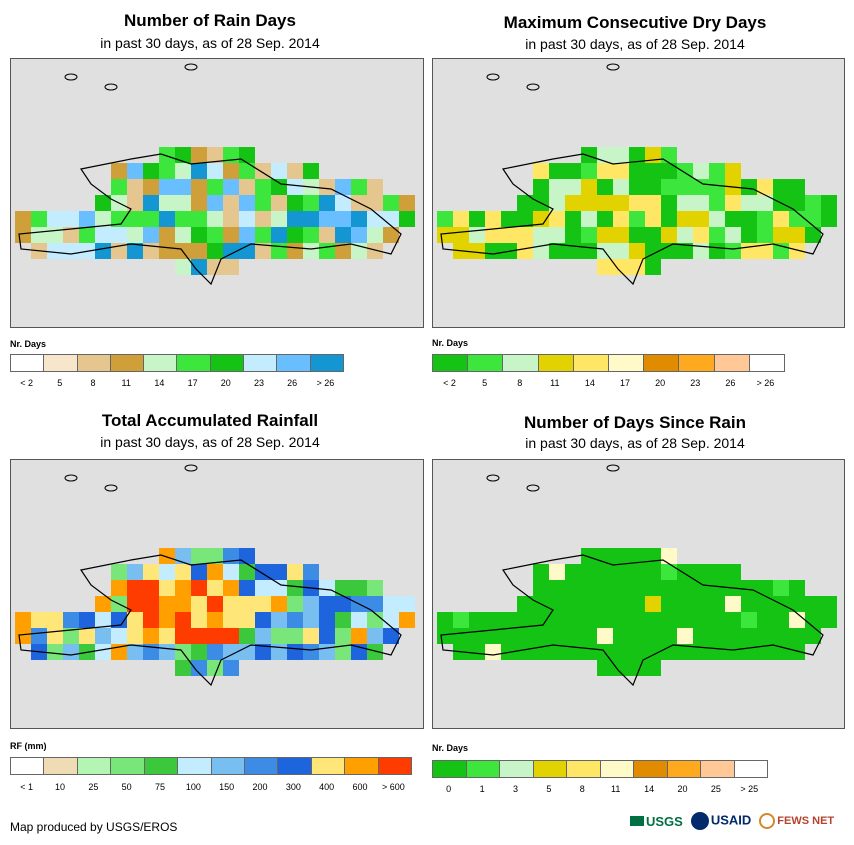 The width and height of the screenshot is (854, 845). Describe the element at coordinates (27, 787) in the screenshot. I see `legend-label: < 1` at that location.